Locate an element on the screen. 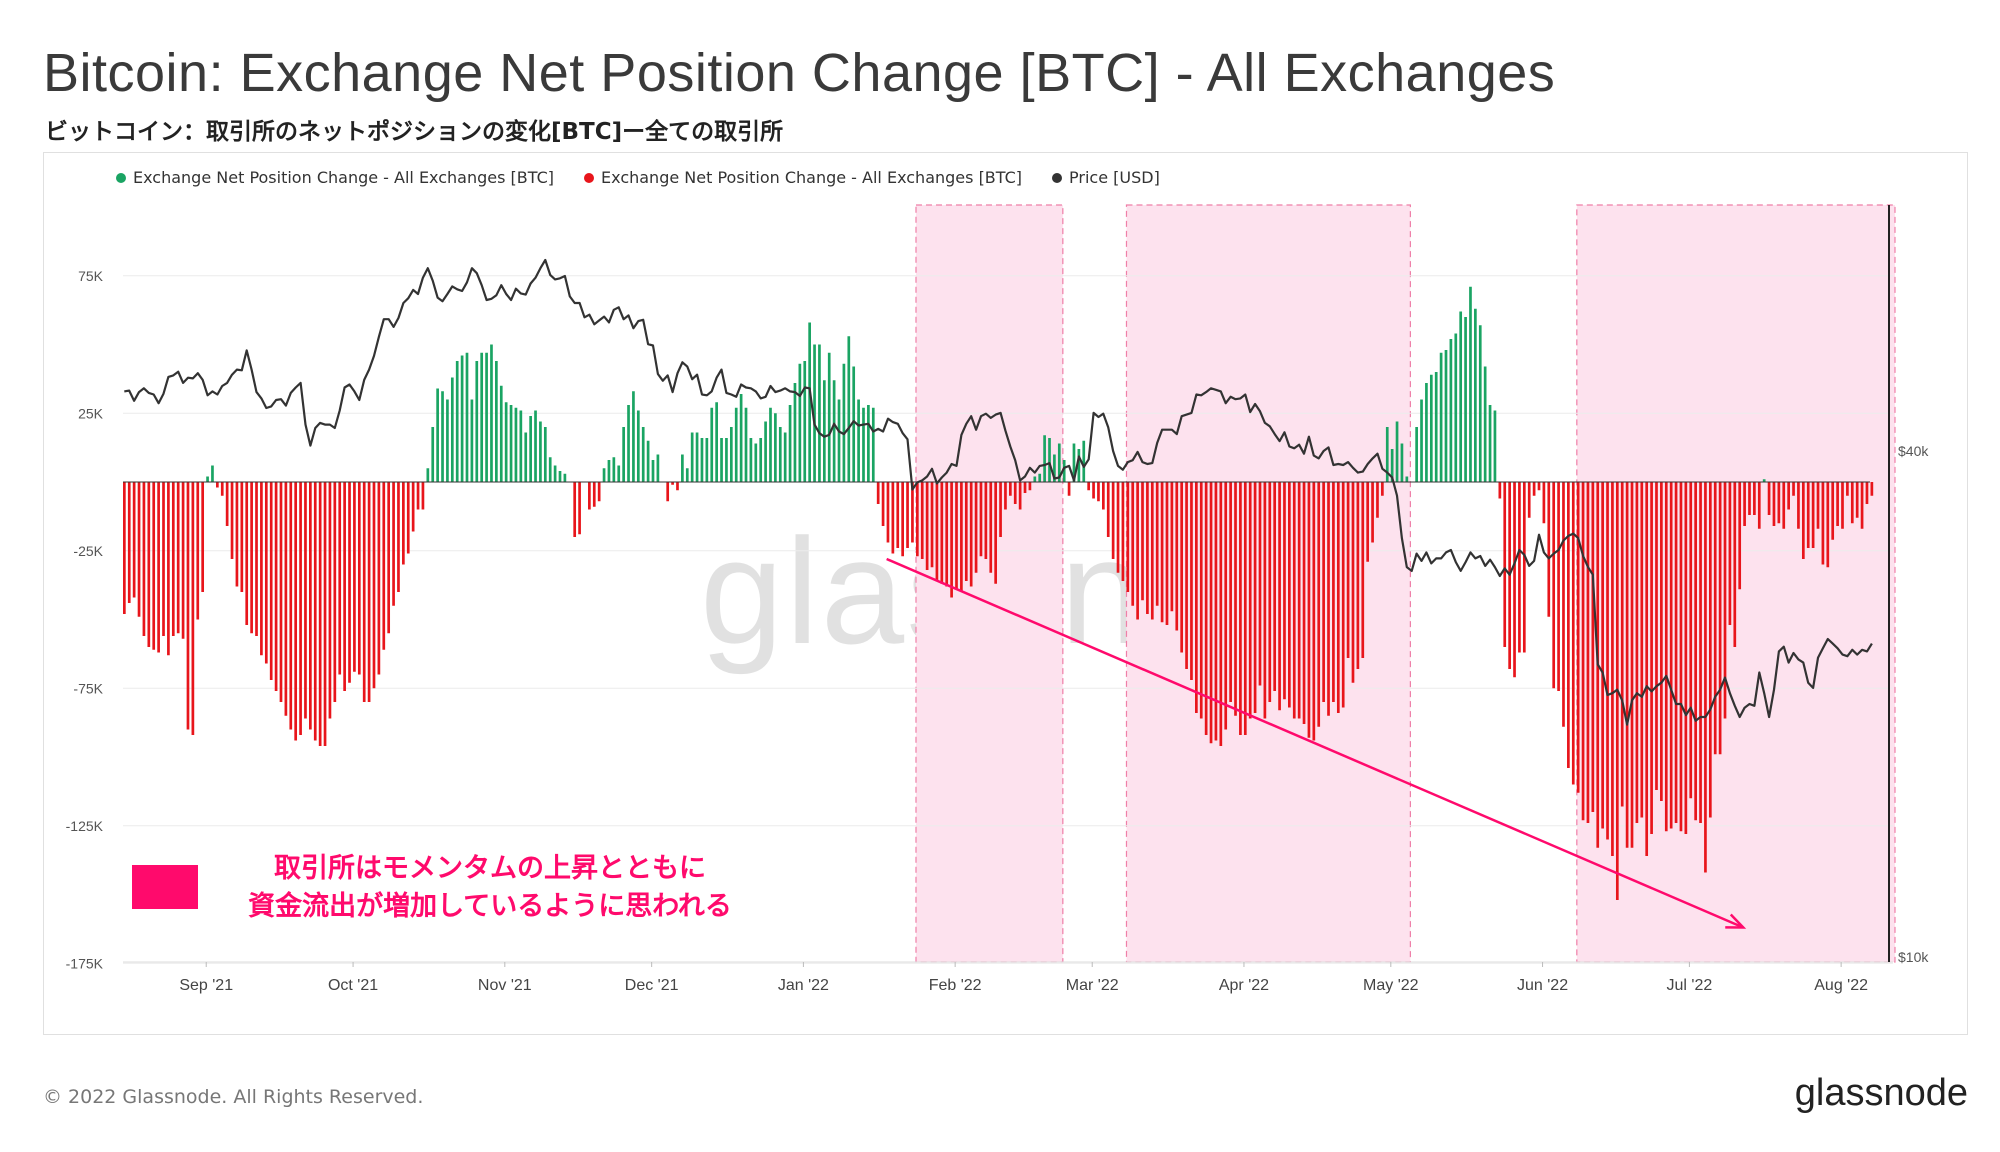  callout-line-2: 資金流出が増加しているように思われる is located at coordinates (490, 906).